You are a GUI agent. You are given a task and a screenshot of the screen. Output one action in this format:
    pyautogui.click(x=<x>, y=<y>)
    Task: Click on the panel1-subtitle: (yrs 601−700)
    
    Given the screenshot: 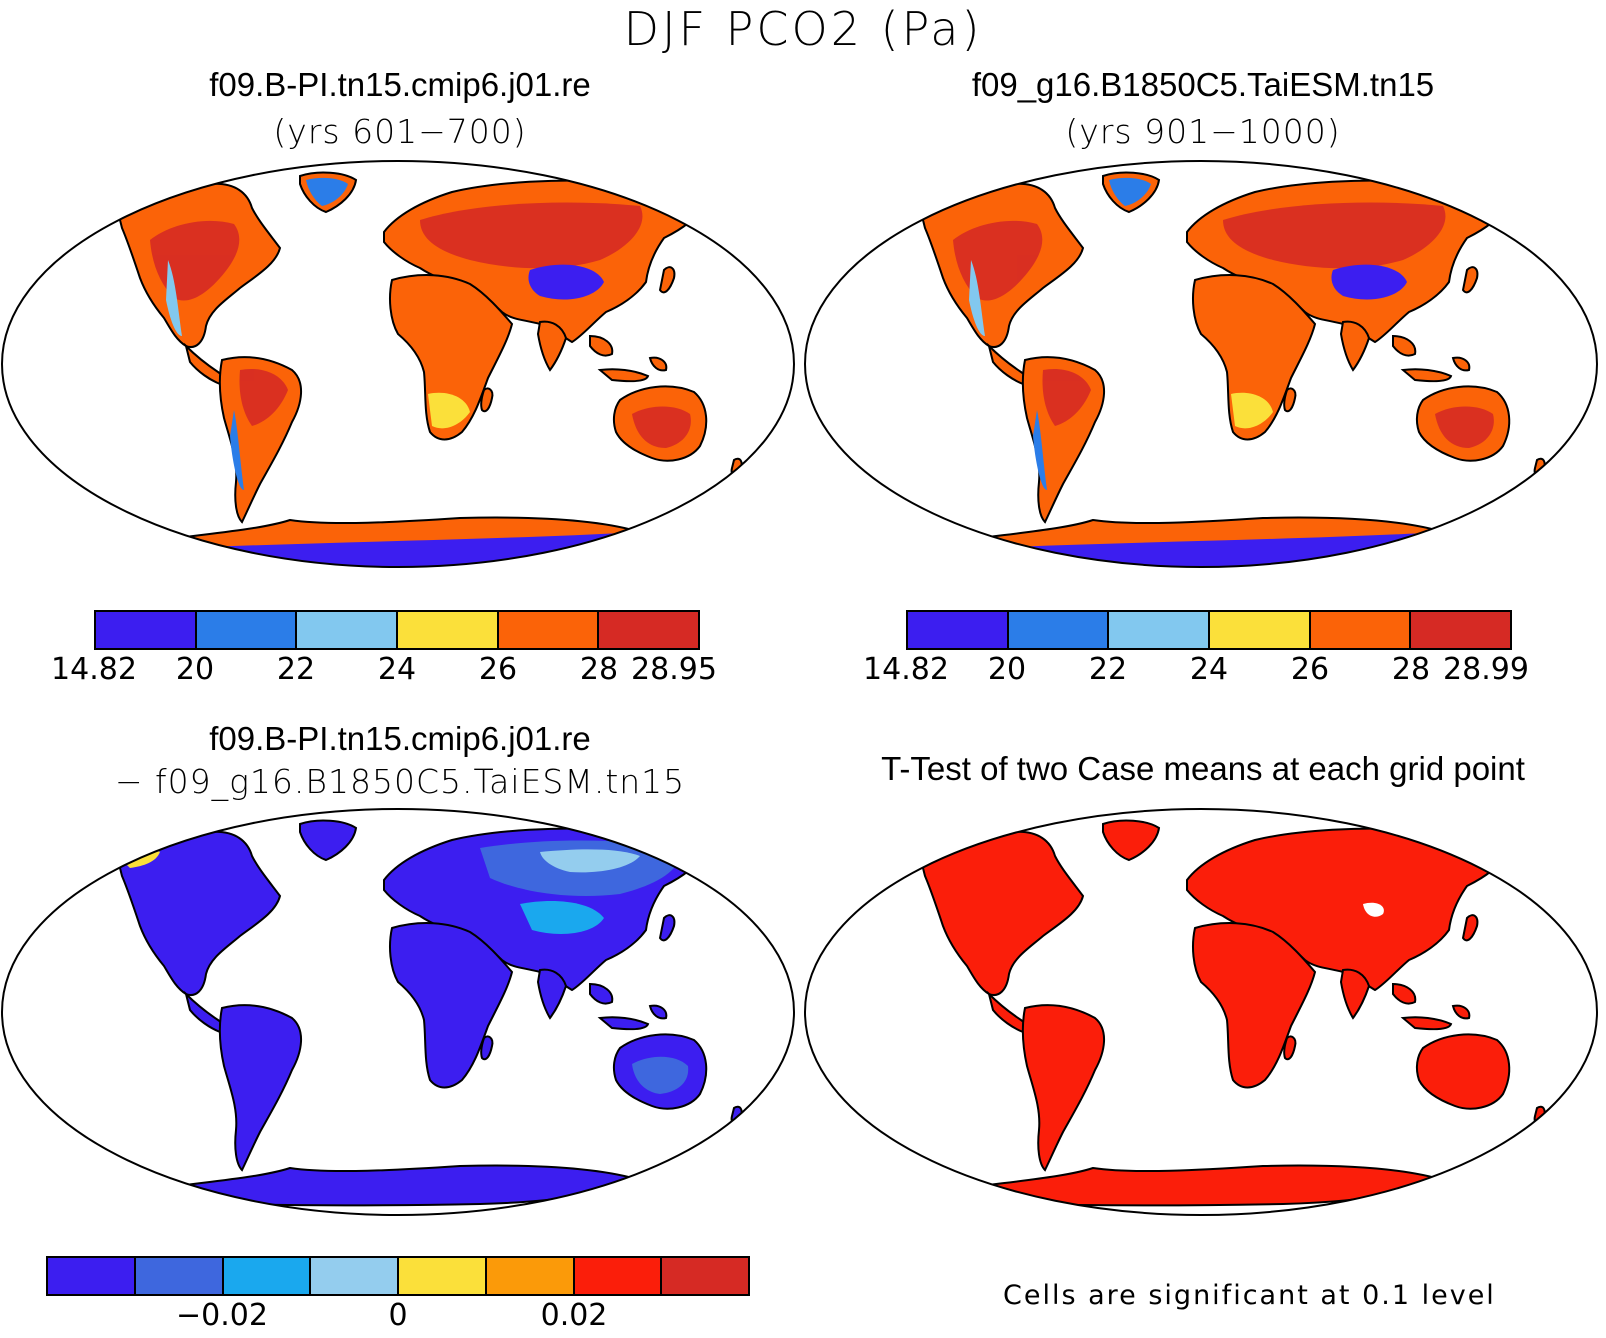 What is the action you would take?
    pyautogui.click(x=400, y=131)
    